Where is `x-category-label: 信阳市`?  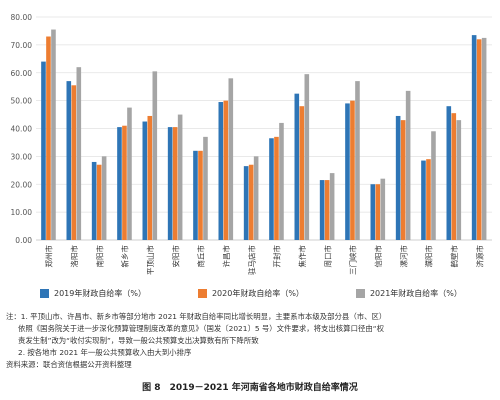
x-category-label: 信阳市 is located at coordinates (378, 256).